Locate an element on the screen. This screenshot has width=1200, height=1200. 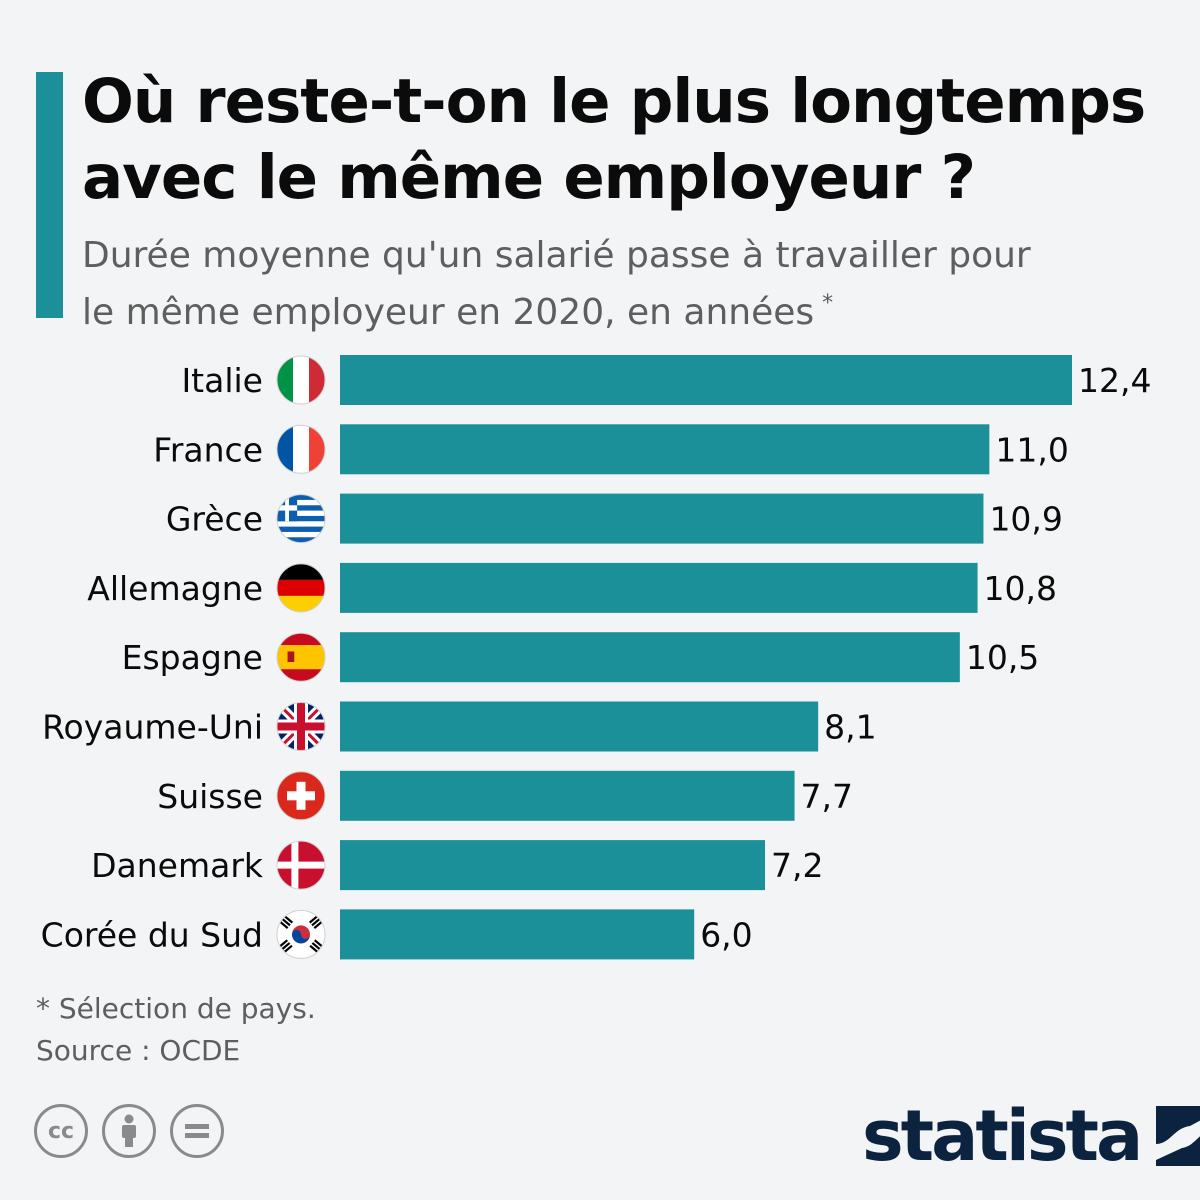
cc-icon: cc is located at coordinates (61, 1131).